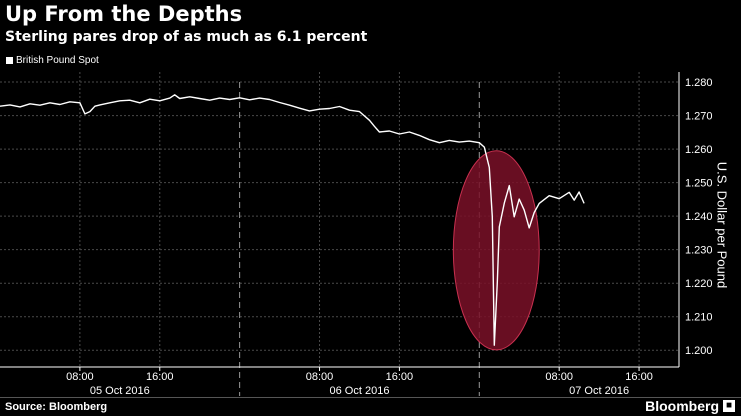 The width and height of the screenshot is (741, 416). Describe the element at coordinates (699, 318) in the screenshot. I see `y-tick-label: 1.210` at that location.